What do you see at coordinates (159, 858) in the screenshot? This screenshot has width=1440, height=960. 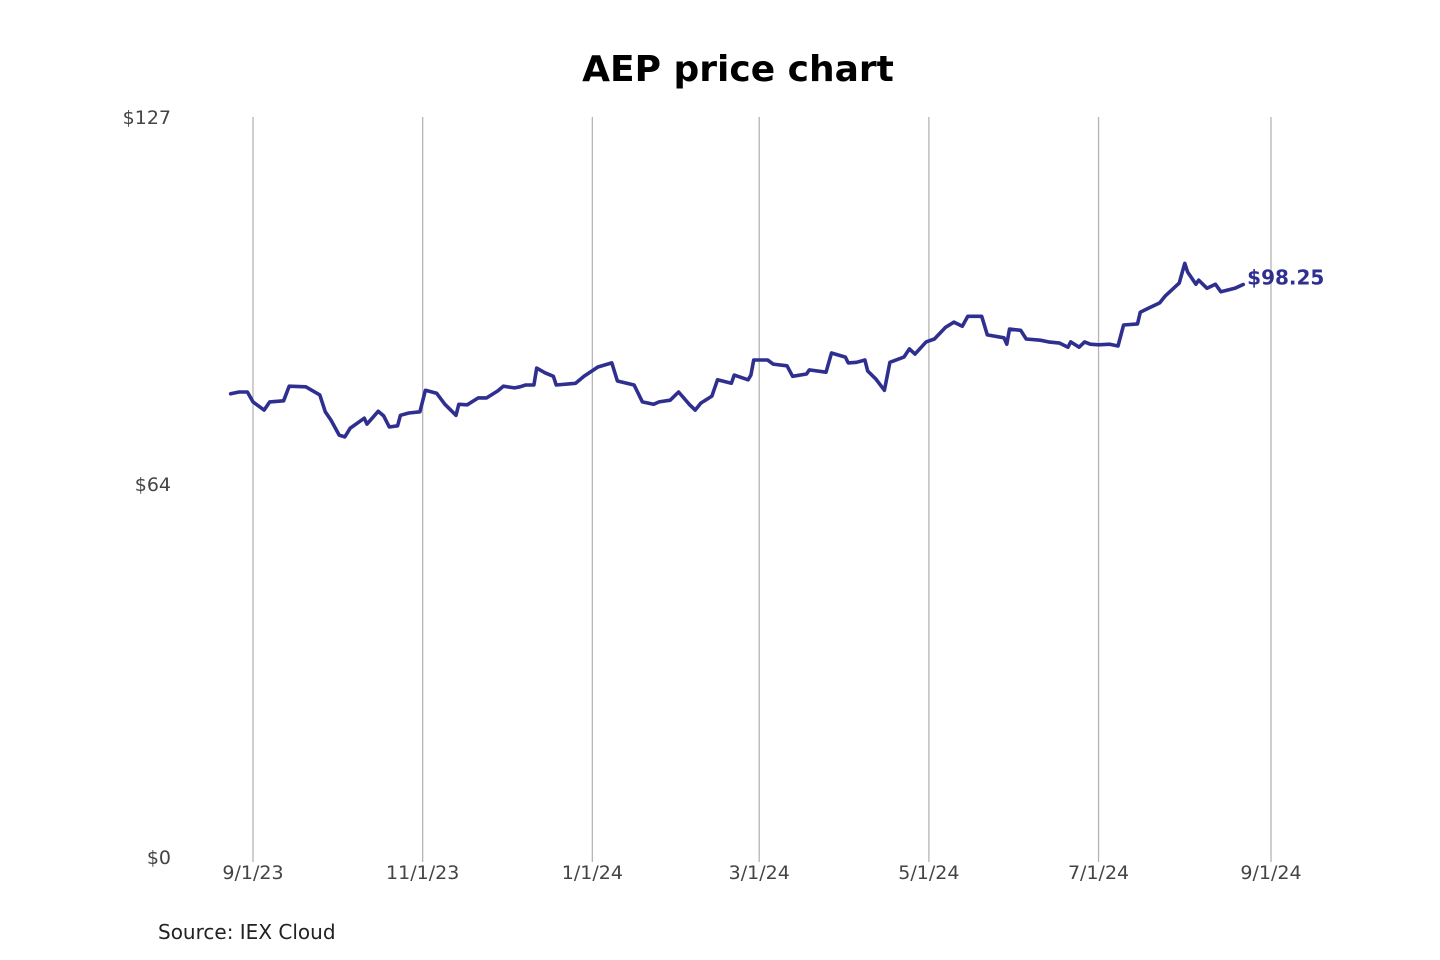 I see `y-tick-label: $0` at bounding box center [159, 858].